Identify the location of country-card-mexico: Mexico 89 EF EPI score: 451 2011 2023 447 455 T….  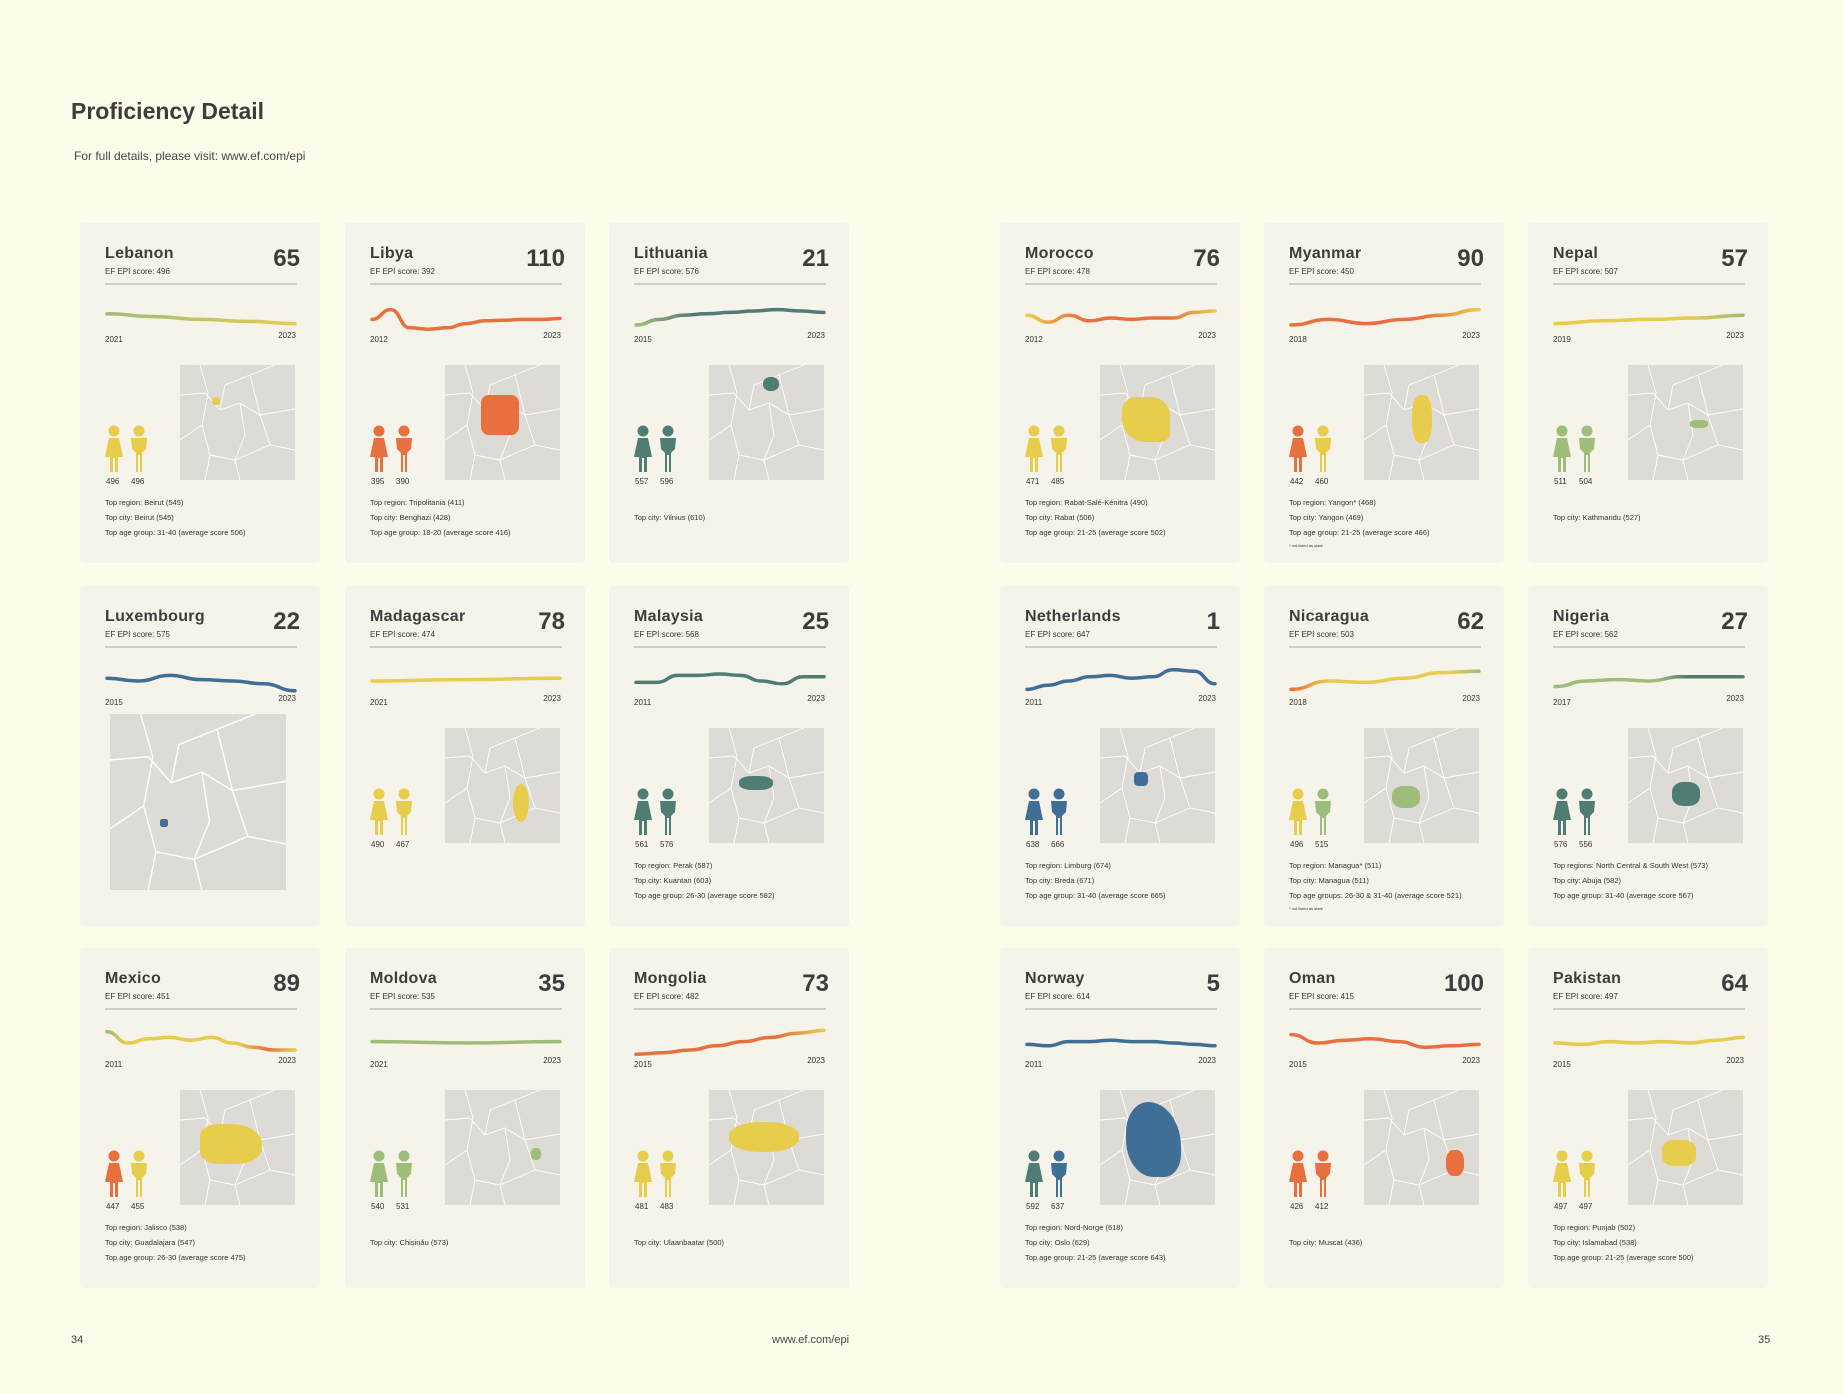
(200, 1118).